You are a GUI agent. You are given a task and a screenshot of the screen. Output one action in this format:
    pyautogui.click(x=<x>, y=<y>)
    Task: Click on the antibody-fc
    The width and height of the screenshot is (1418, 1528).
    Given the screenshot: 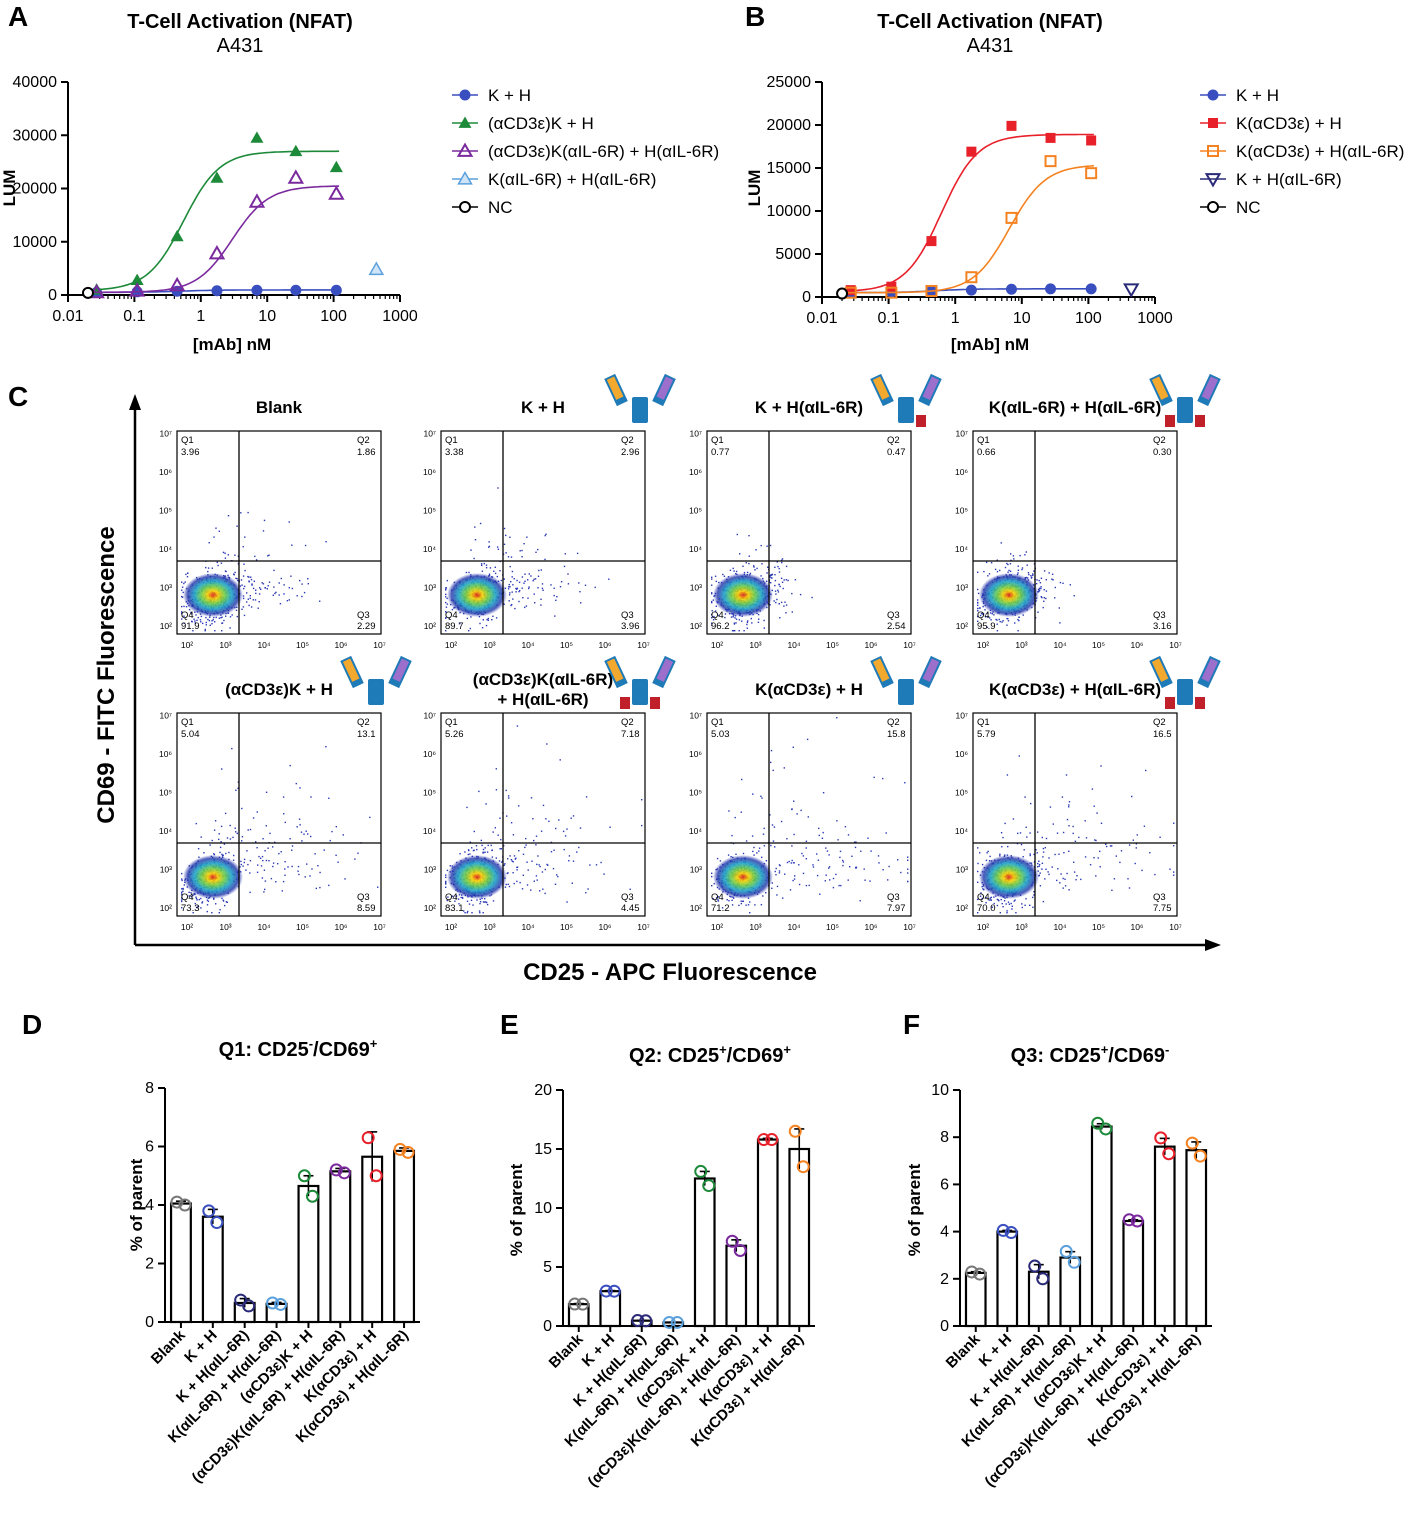 What is the action you would take?
    pyautogui.click(x=376, y=692)
    